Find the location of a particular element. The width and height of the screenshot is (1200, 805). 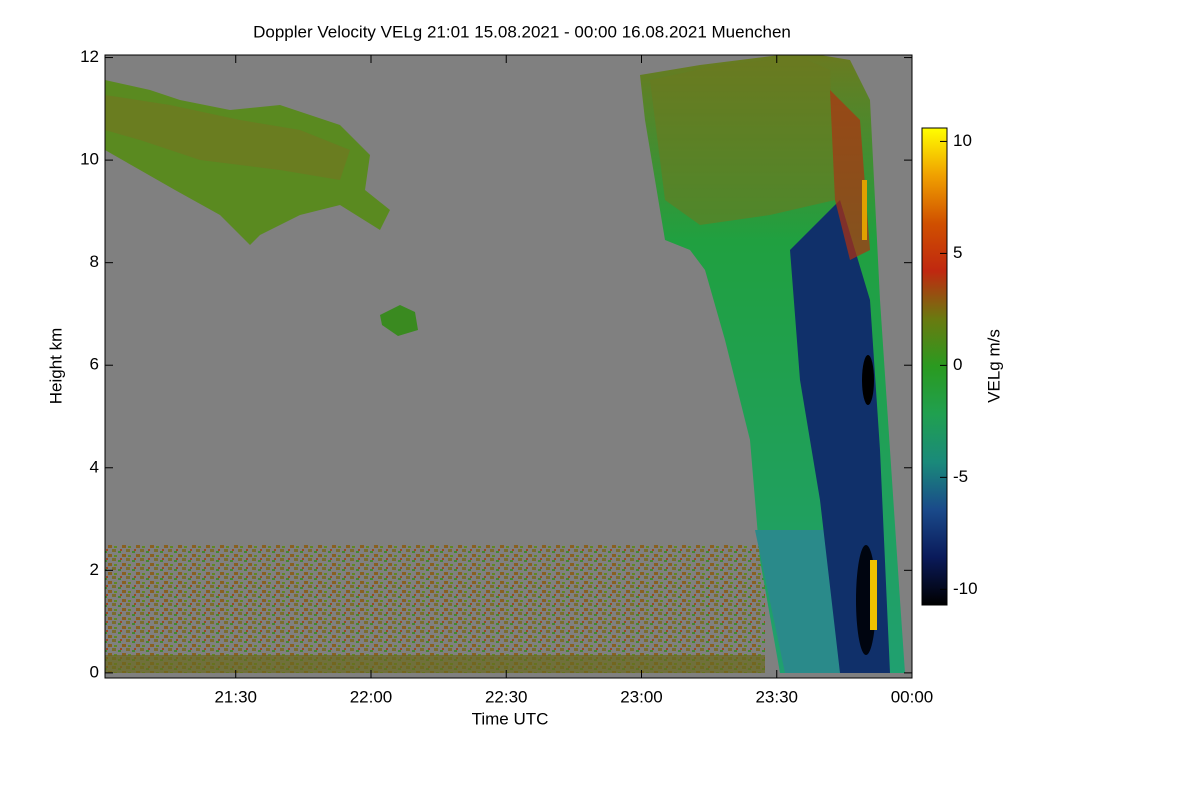

colorbar is located at coordinates (934, 366).